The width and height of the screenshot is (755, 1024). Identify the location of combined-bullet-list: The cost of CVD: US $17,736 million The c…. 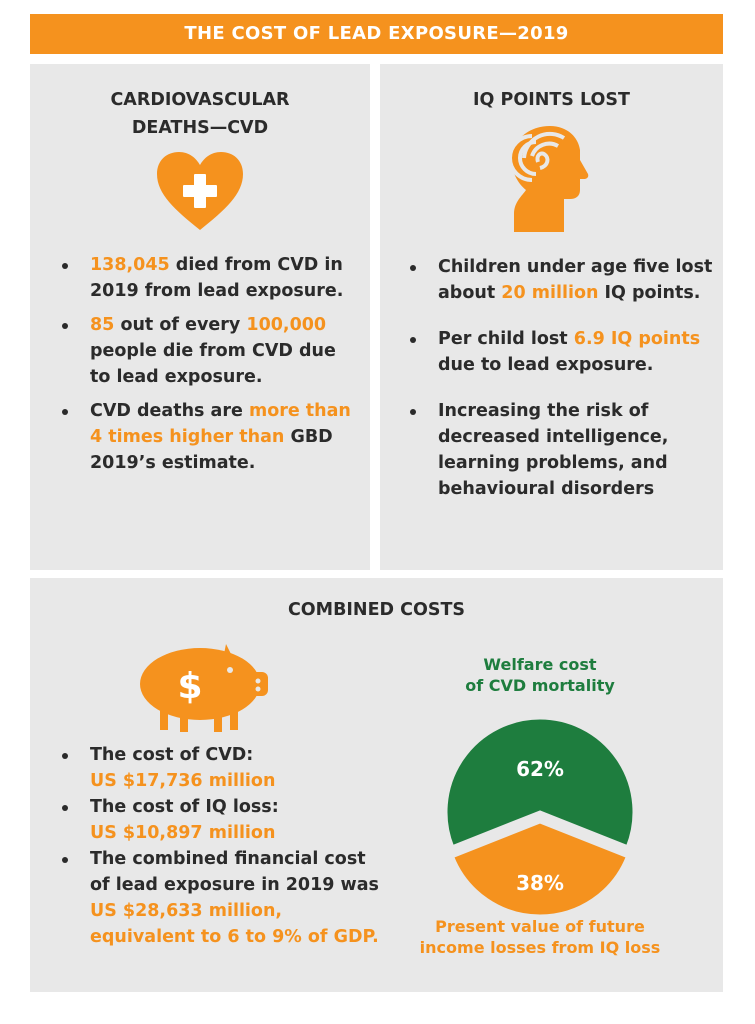
(223, 846).